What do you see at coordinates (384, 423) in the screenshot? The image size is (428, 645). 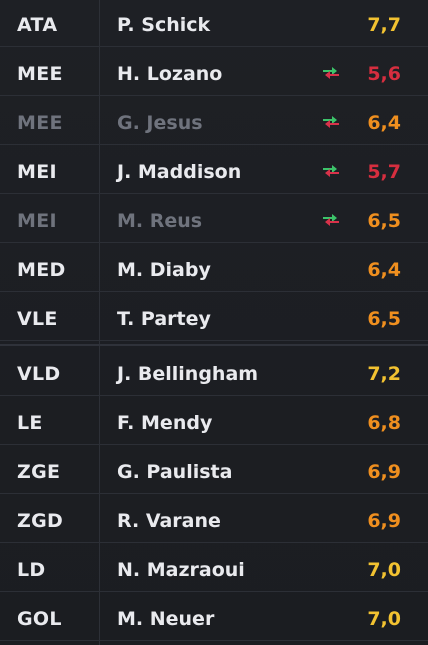 I see `player-rating: 6,8` at bounding box center [384, 423].